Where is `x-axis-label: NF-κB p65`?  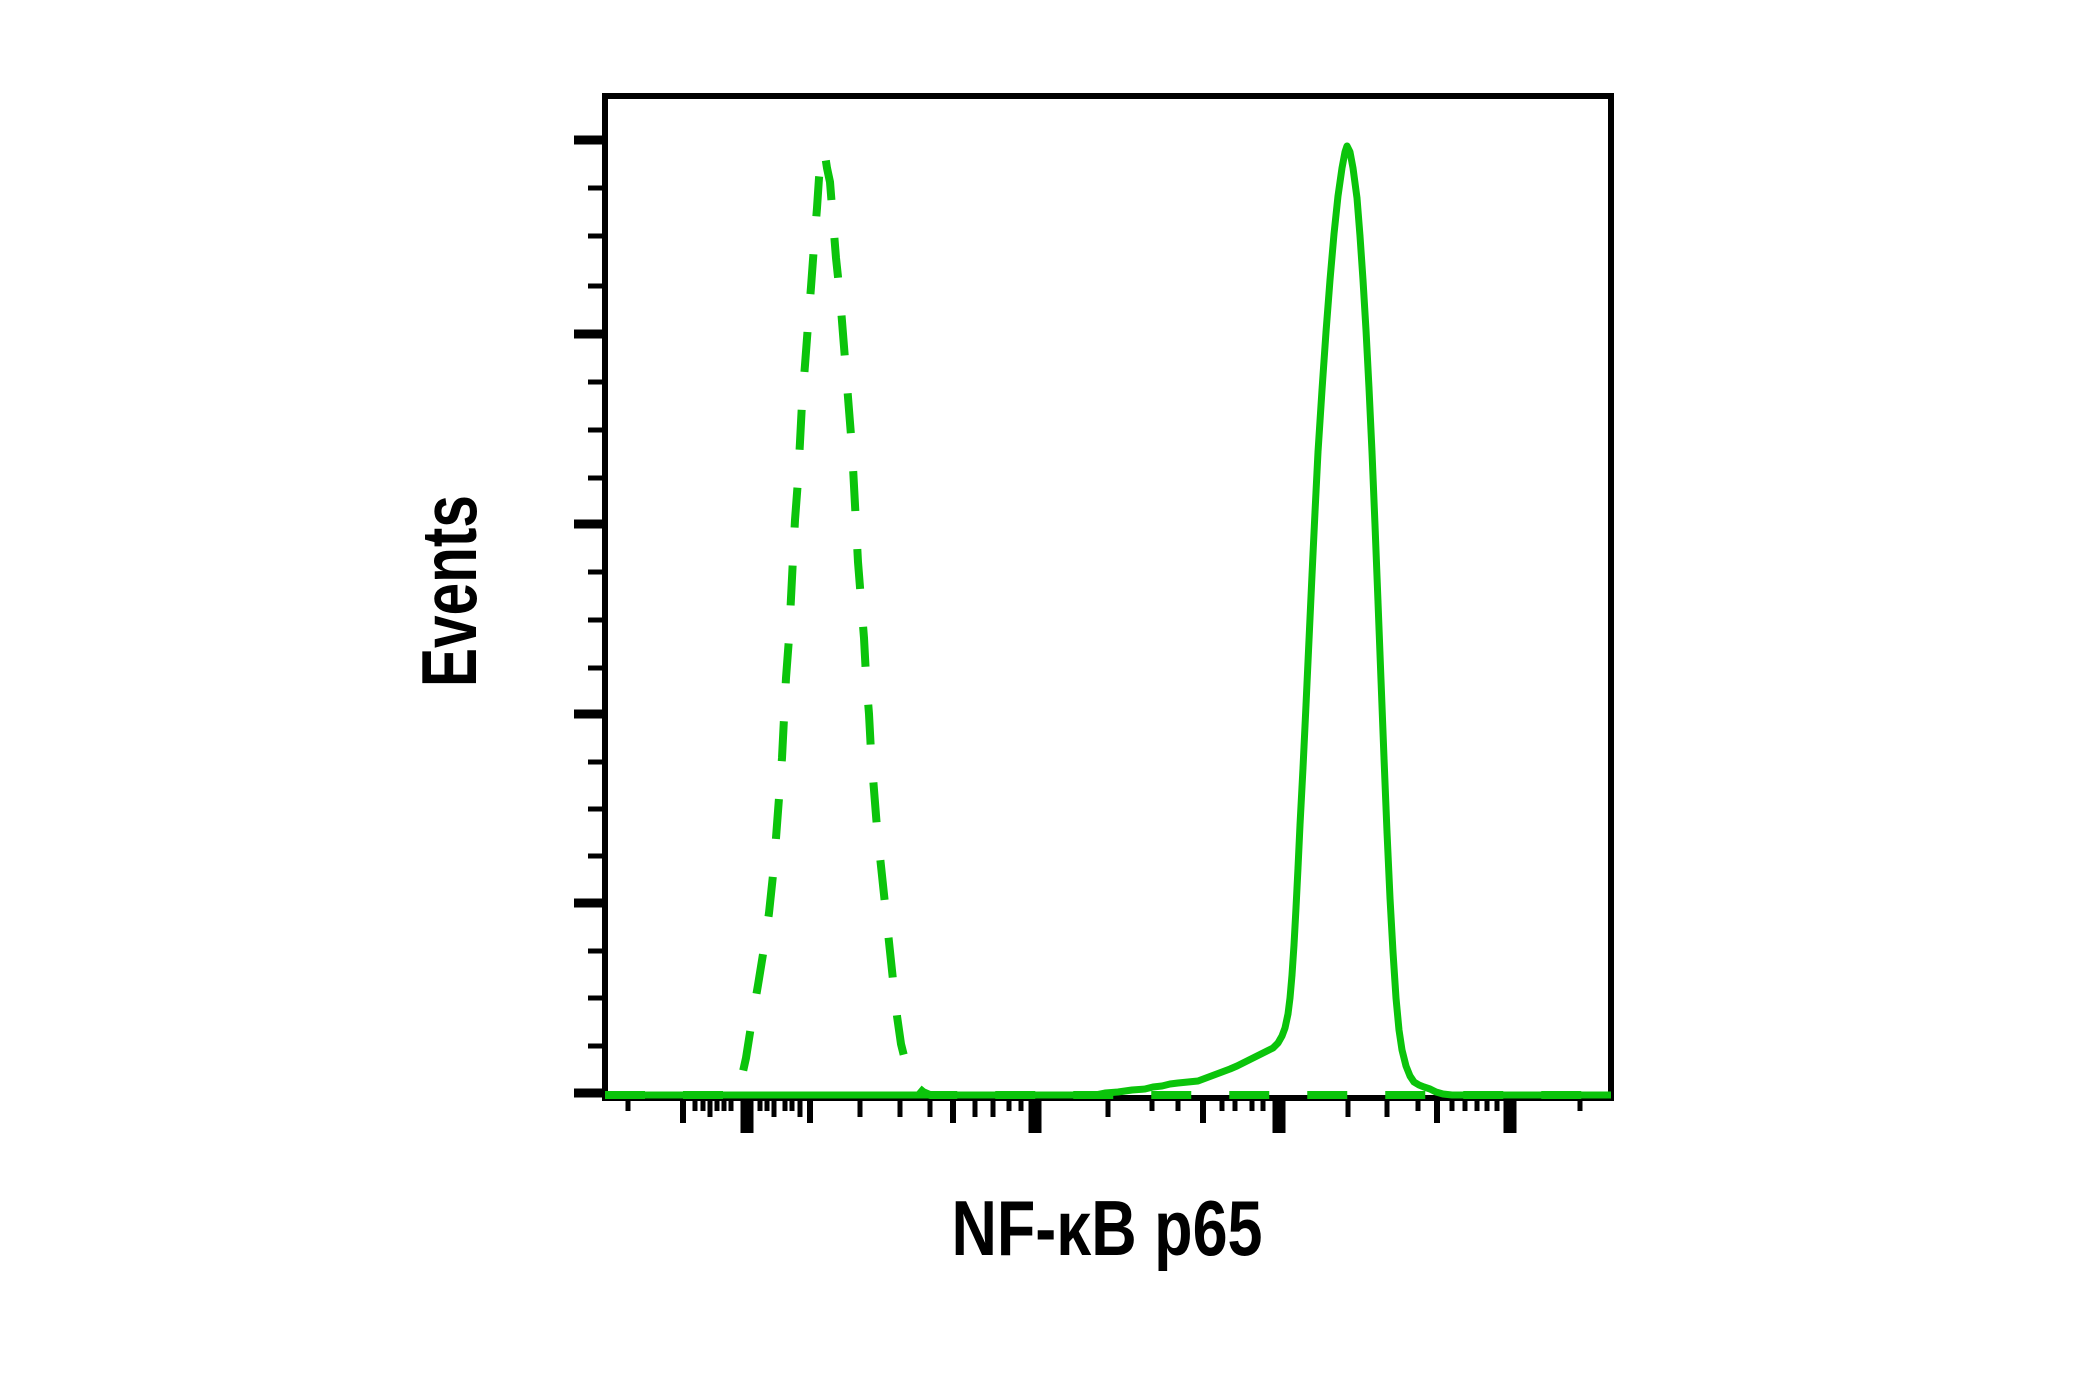
x-axis-label: NF-κB p65 is located at coordinates (1107, 1228).